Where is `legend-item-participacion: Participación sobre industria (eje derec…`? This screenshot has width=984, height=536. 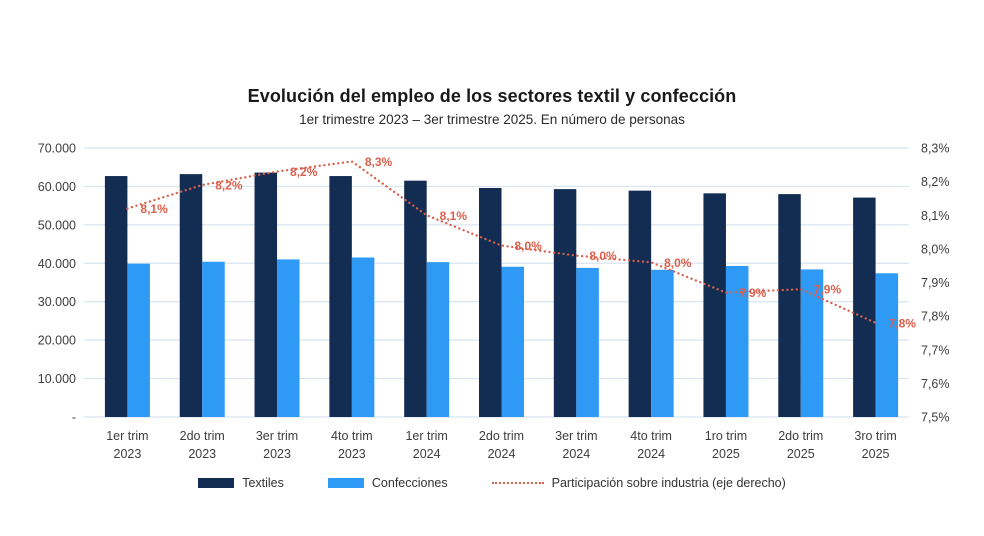 legend-item-participacion: Participación sobre industria (eje derec… is located at coordinates (638, 483).